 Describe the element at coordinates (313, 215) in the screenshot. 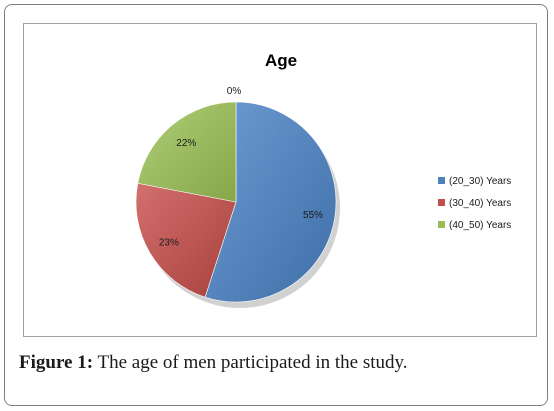

I see `slice-label-1: 55%` at that location.